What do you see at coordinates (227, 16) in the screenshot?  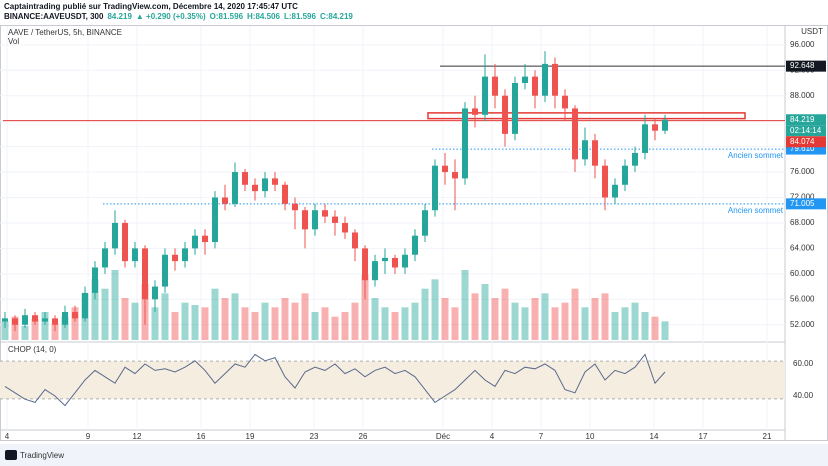 I see `header-field: O:81.596` at bounding box center [227, 16].